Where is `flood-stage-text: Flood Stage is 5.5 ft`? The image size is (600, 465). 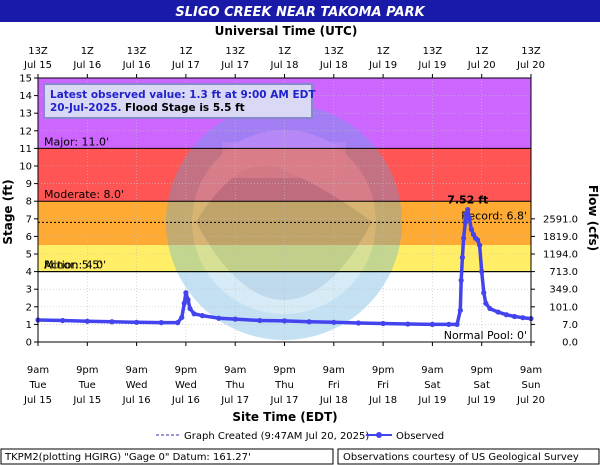 flood-stage-text: Flood Stage is 5.5 ft is located at coordinates (185, 108).